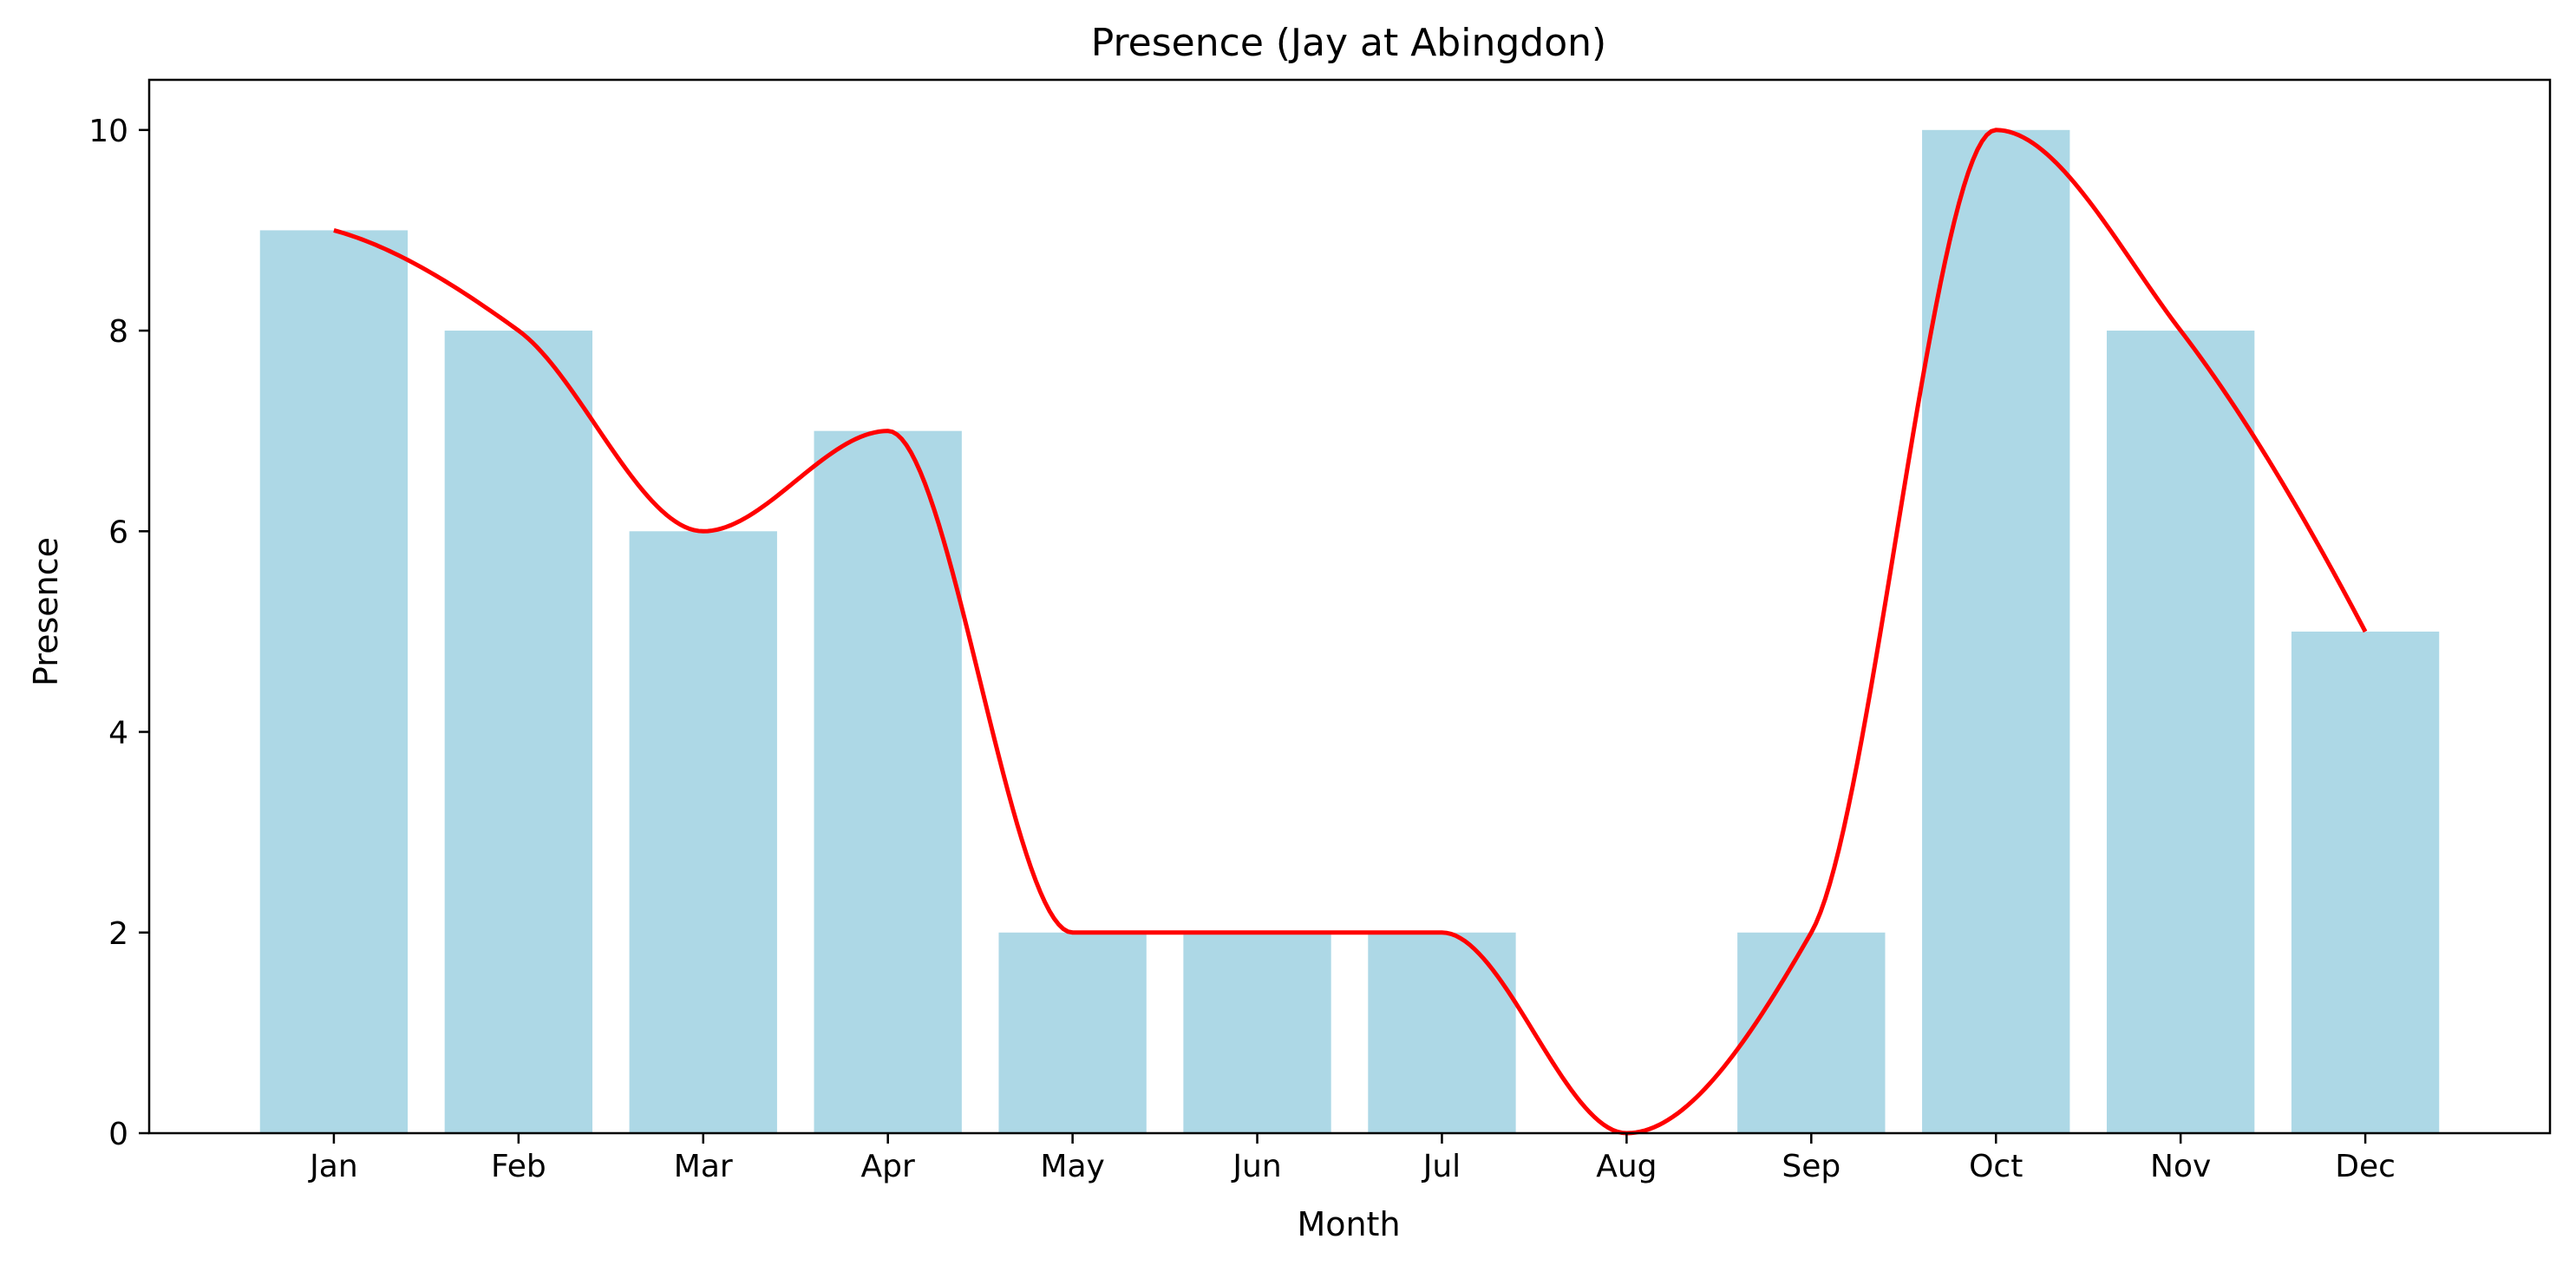 Image resolution: width=2576 pixels, height=1272 pixels. I want to click on chart-title: Presence (Jay at Abingdon), so click(1348, 43).